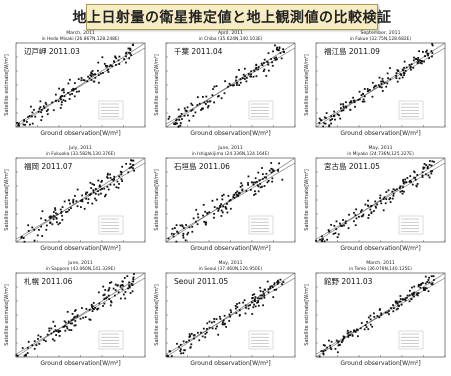 The width and height of the screenshot is (451, 376). What do you see at coordinates (48, 281) in the screenshot?
I see `station-label-text: 札幌 2011.06` at bounding box center [48, 281].